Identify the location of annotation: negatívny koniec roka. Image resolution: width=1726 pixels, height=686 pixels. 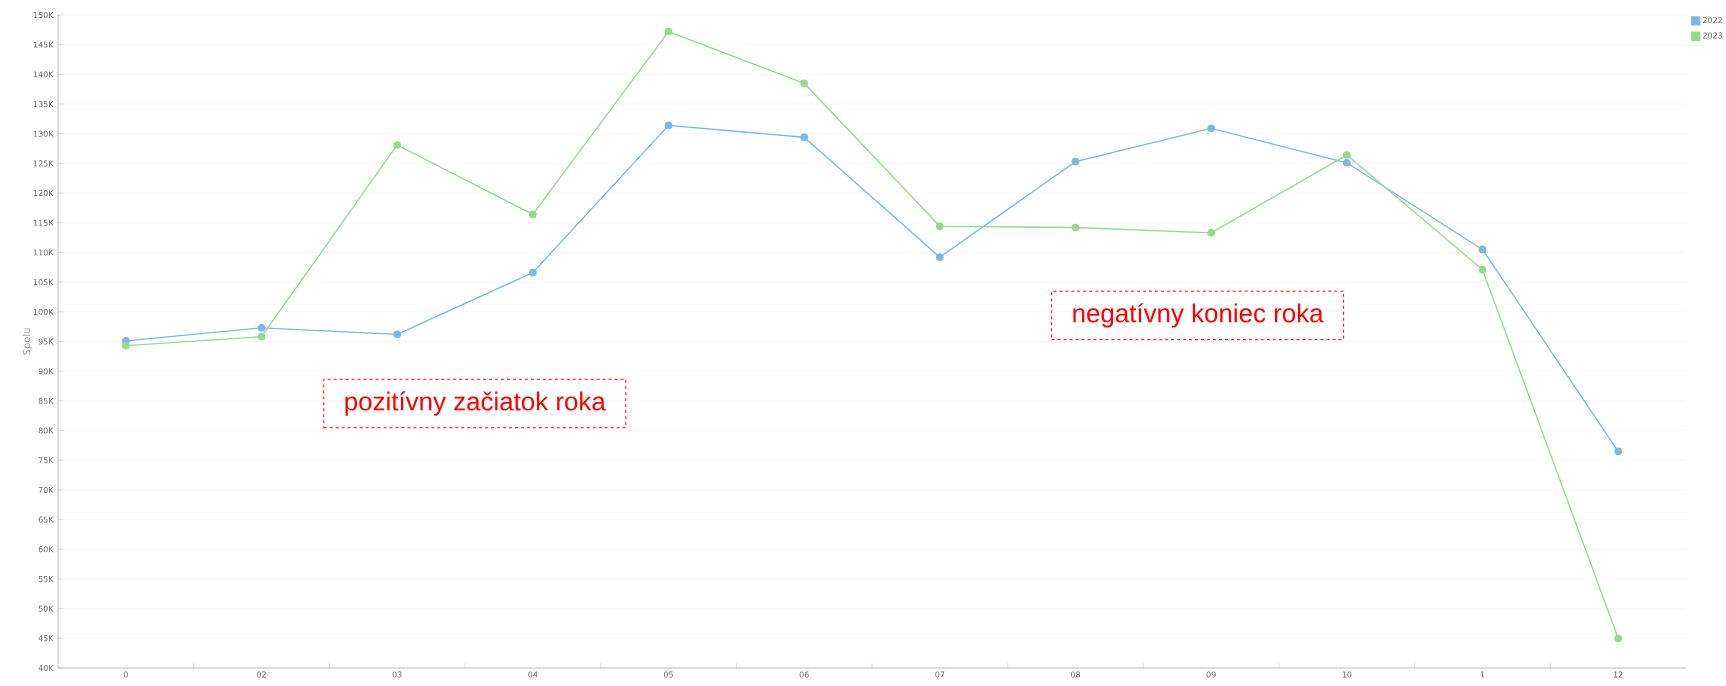
(1198, 315).